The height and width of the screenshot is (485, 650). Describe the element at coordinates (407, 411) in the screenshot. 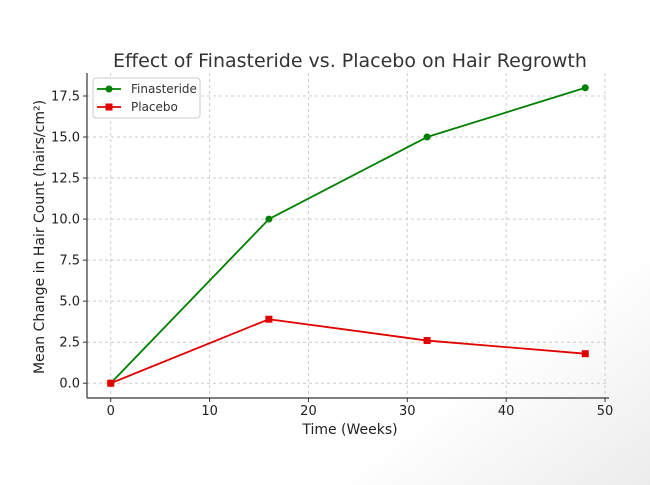

I see `x-tick-label-3: 30` at that location.